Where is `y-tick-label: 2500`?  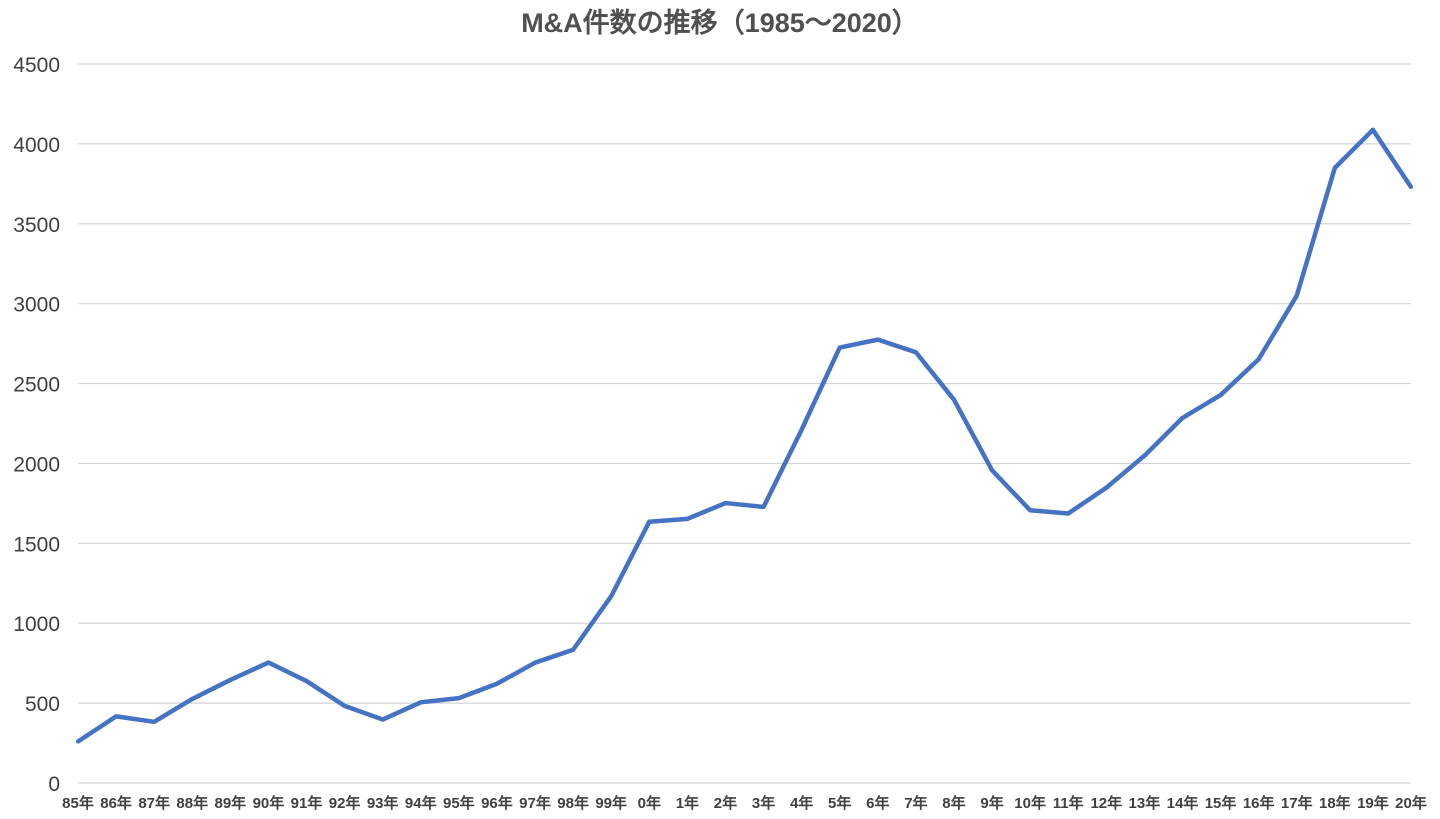
y-tick-label: 2500 is located at coordinates (36, 385).